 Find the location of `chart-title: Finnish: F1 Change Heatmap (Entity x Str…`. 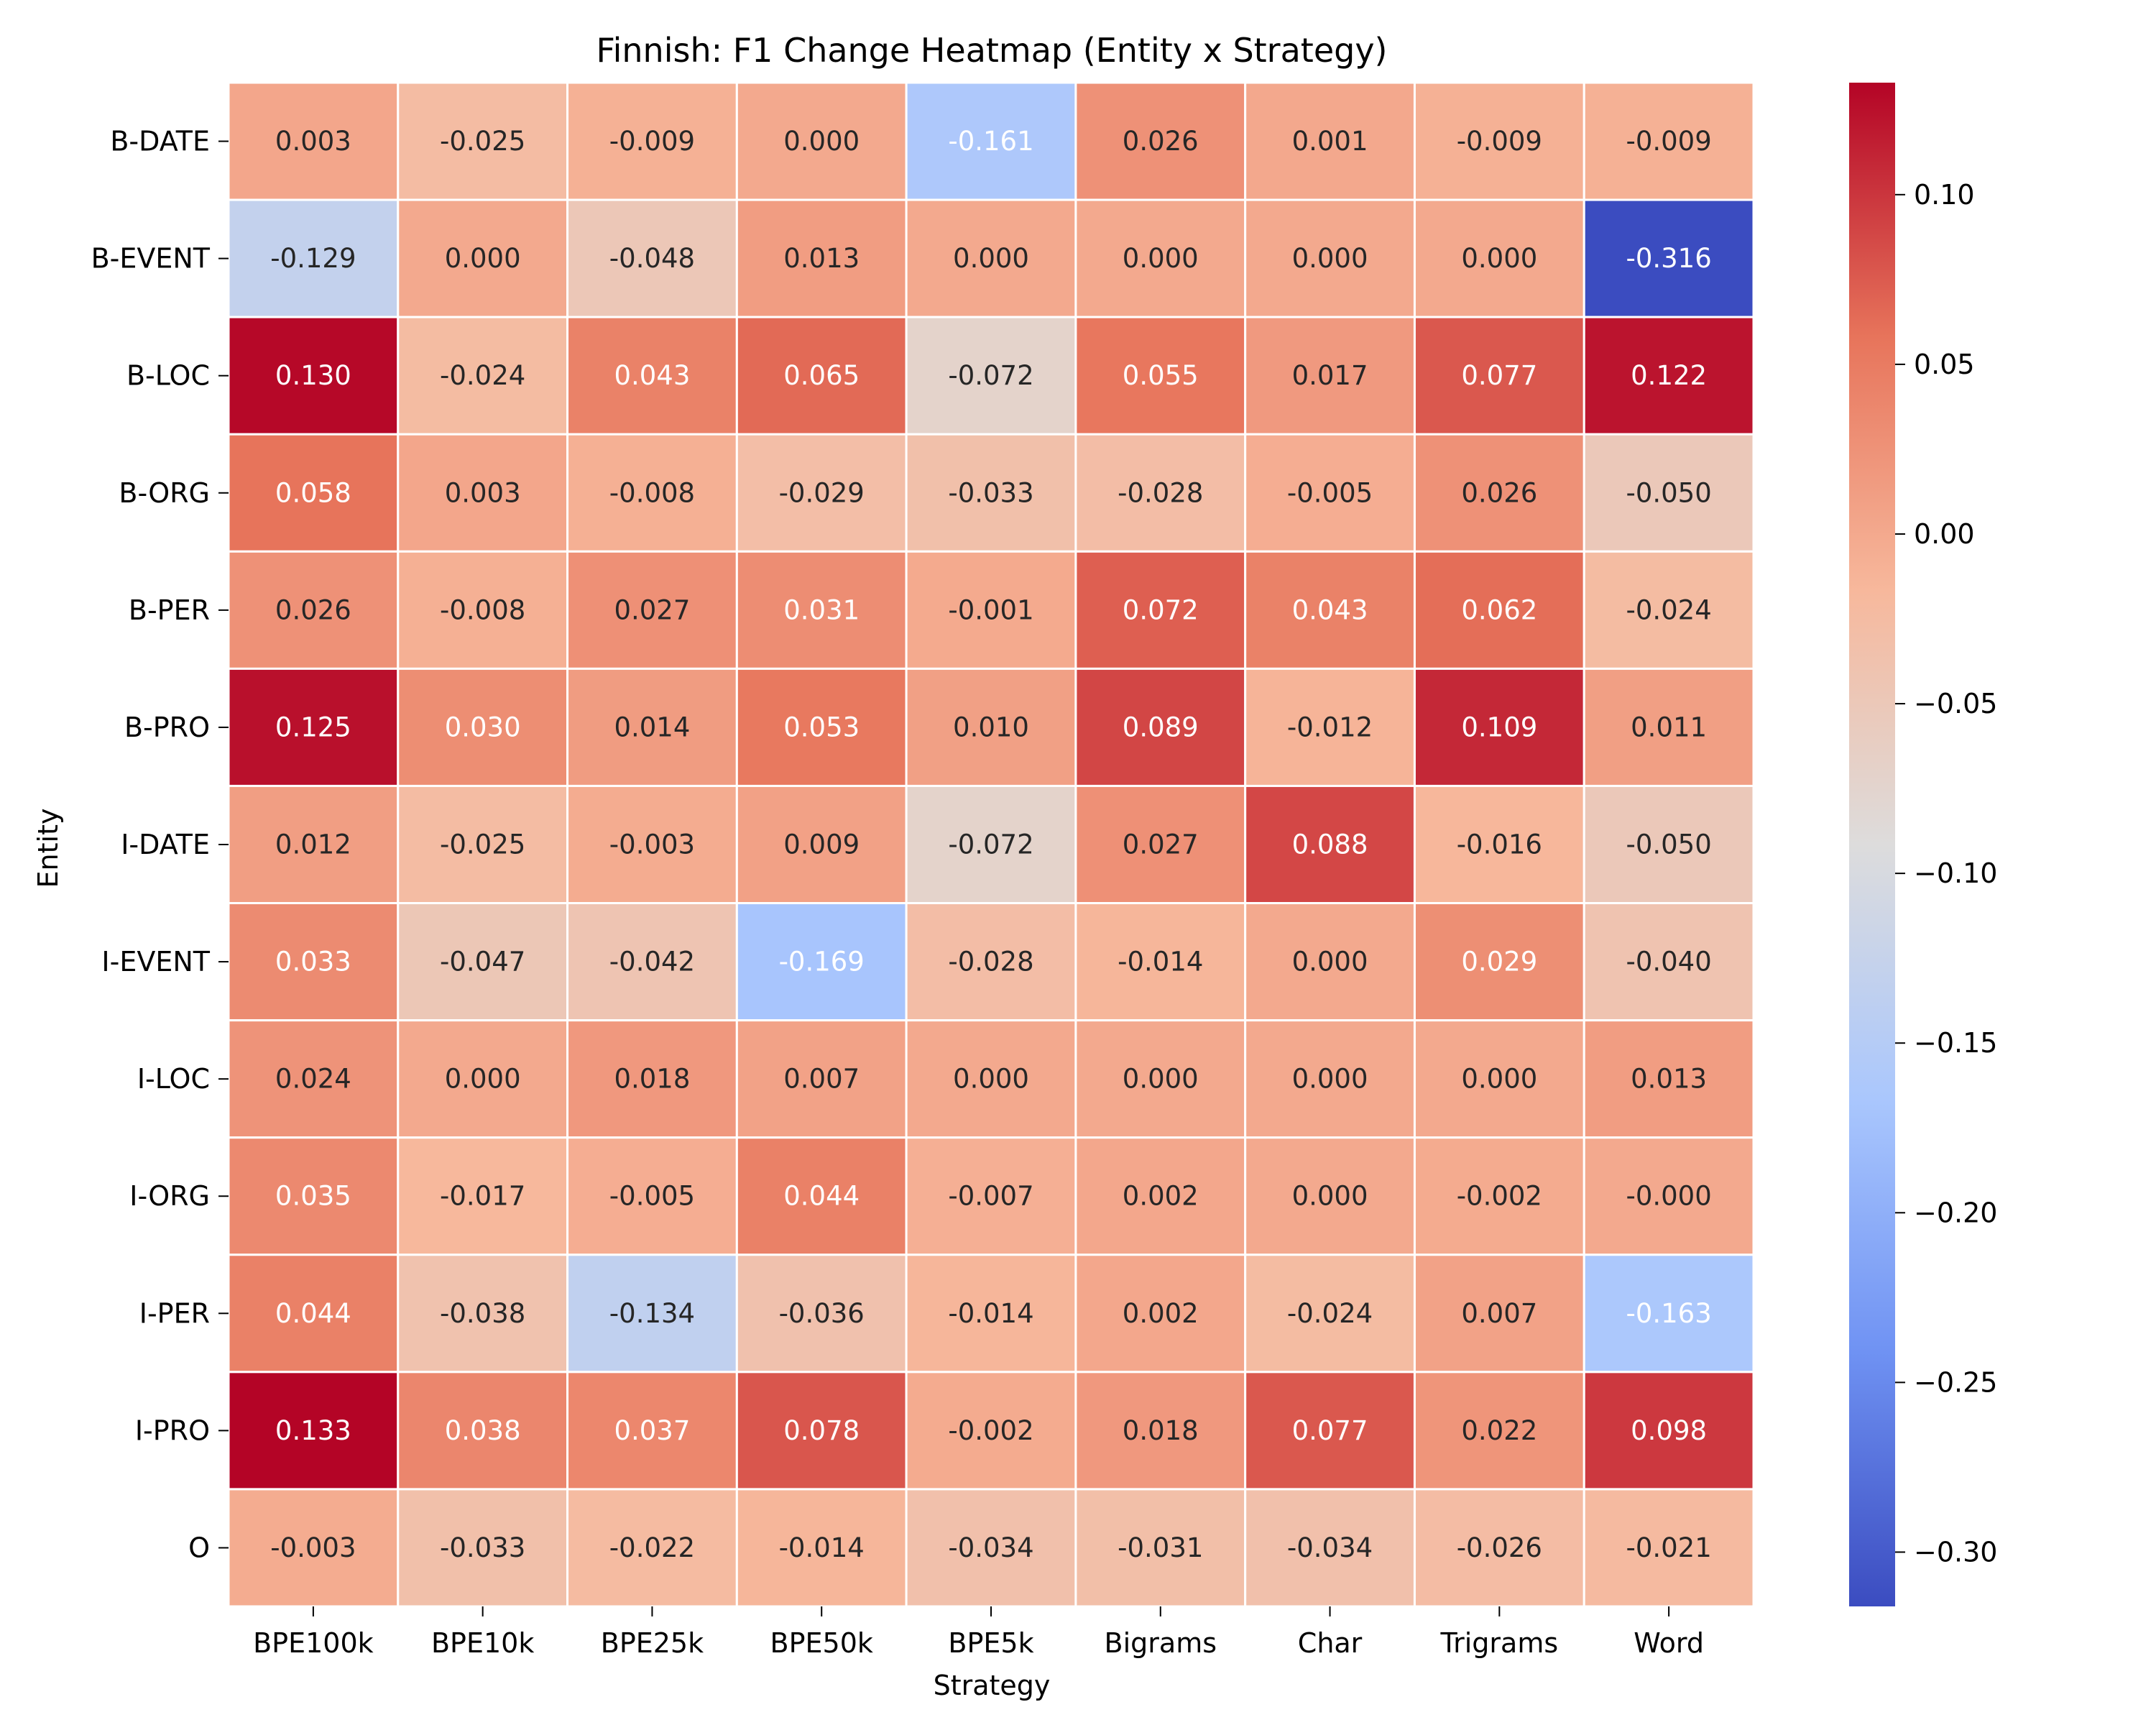

chart-title: Finnish: F1 Change Heatmap (Entity x Str… is located at coordinates (992, 50).